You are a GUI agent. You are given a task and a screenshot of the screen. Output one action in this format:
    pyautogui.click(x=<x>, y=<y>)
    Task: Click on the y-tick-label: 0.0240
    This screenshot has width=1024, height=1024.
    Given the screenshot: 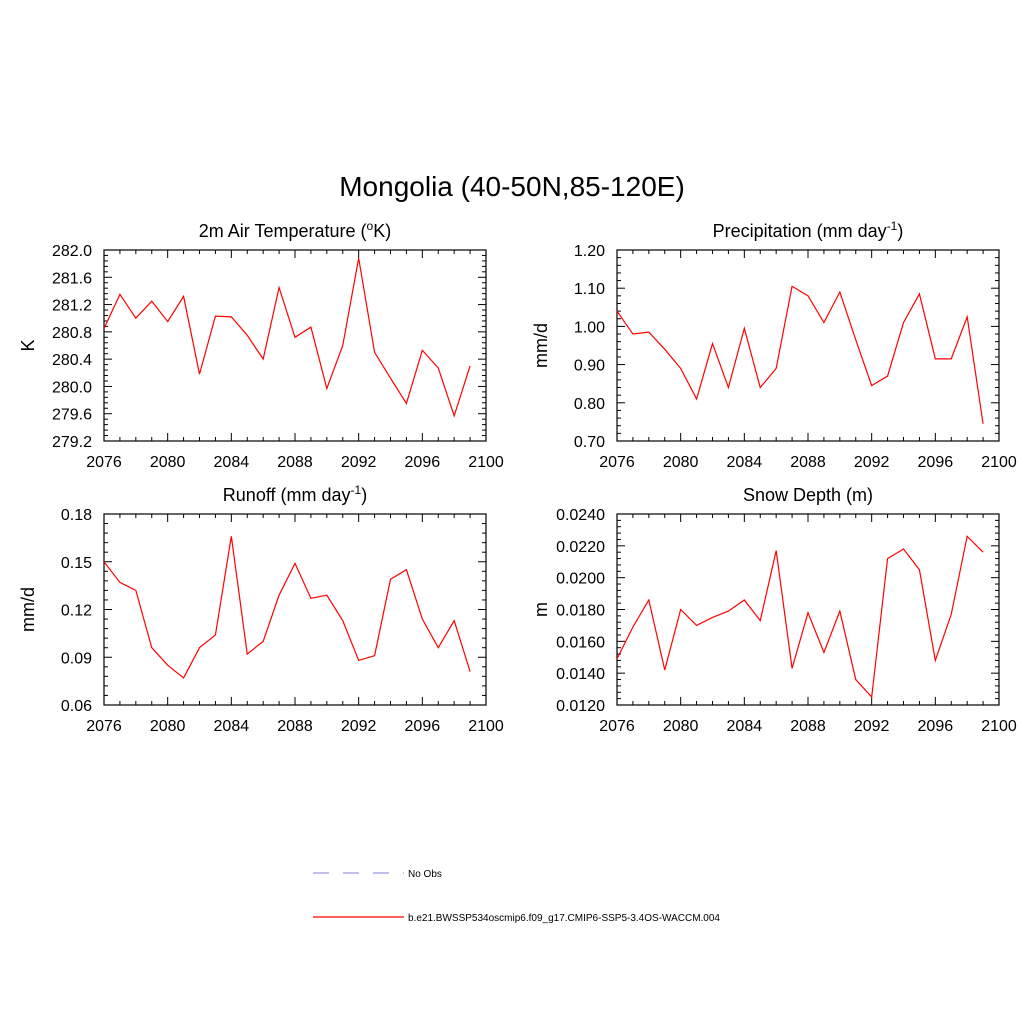 What is the action you would take?
    pyautogui.click(x=580, y=515)
    